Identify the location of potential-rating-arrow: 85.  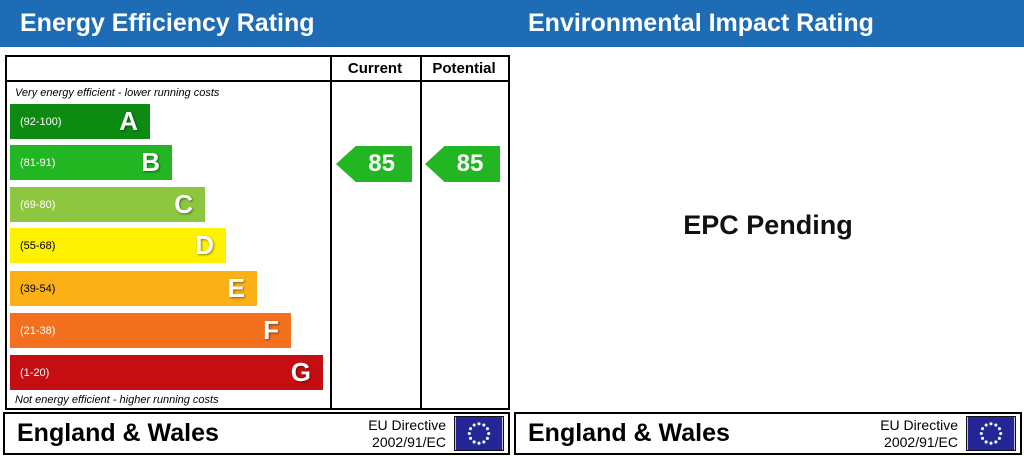
(462, 164).